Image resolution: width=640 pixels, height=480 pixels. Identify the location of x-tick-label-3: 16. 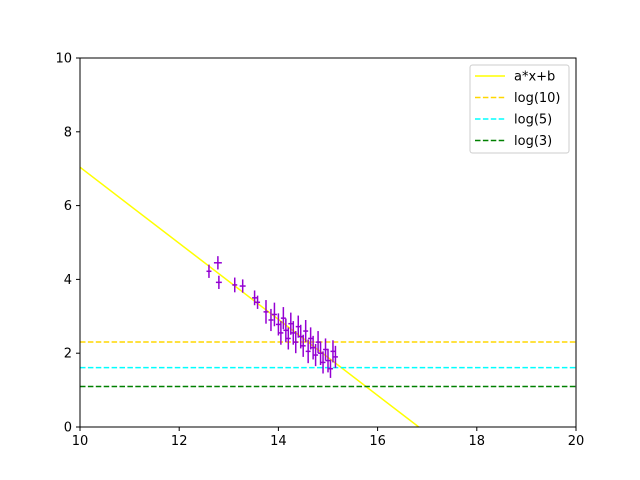
(377, 441).